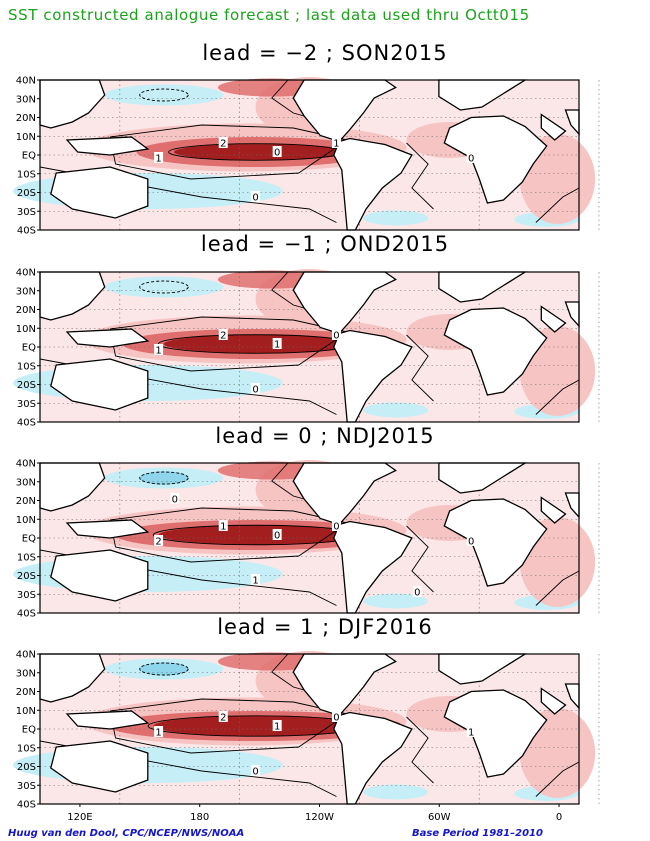  I want to click on panel-title-lead-minus2: lead = −2 ; SON2015, so click(325, 53).